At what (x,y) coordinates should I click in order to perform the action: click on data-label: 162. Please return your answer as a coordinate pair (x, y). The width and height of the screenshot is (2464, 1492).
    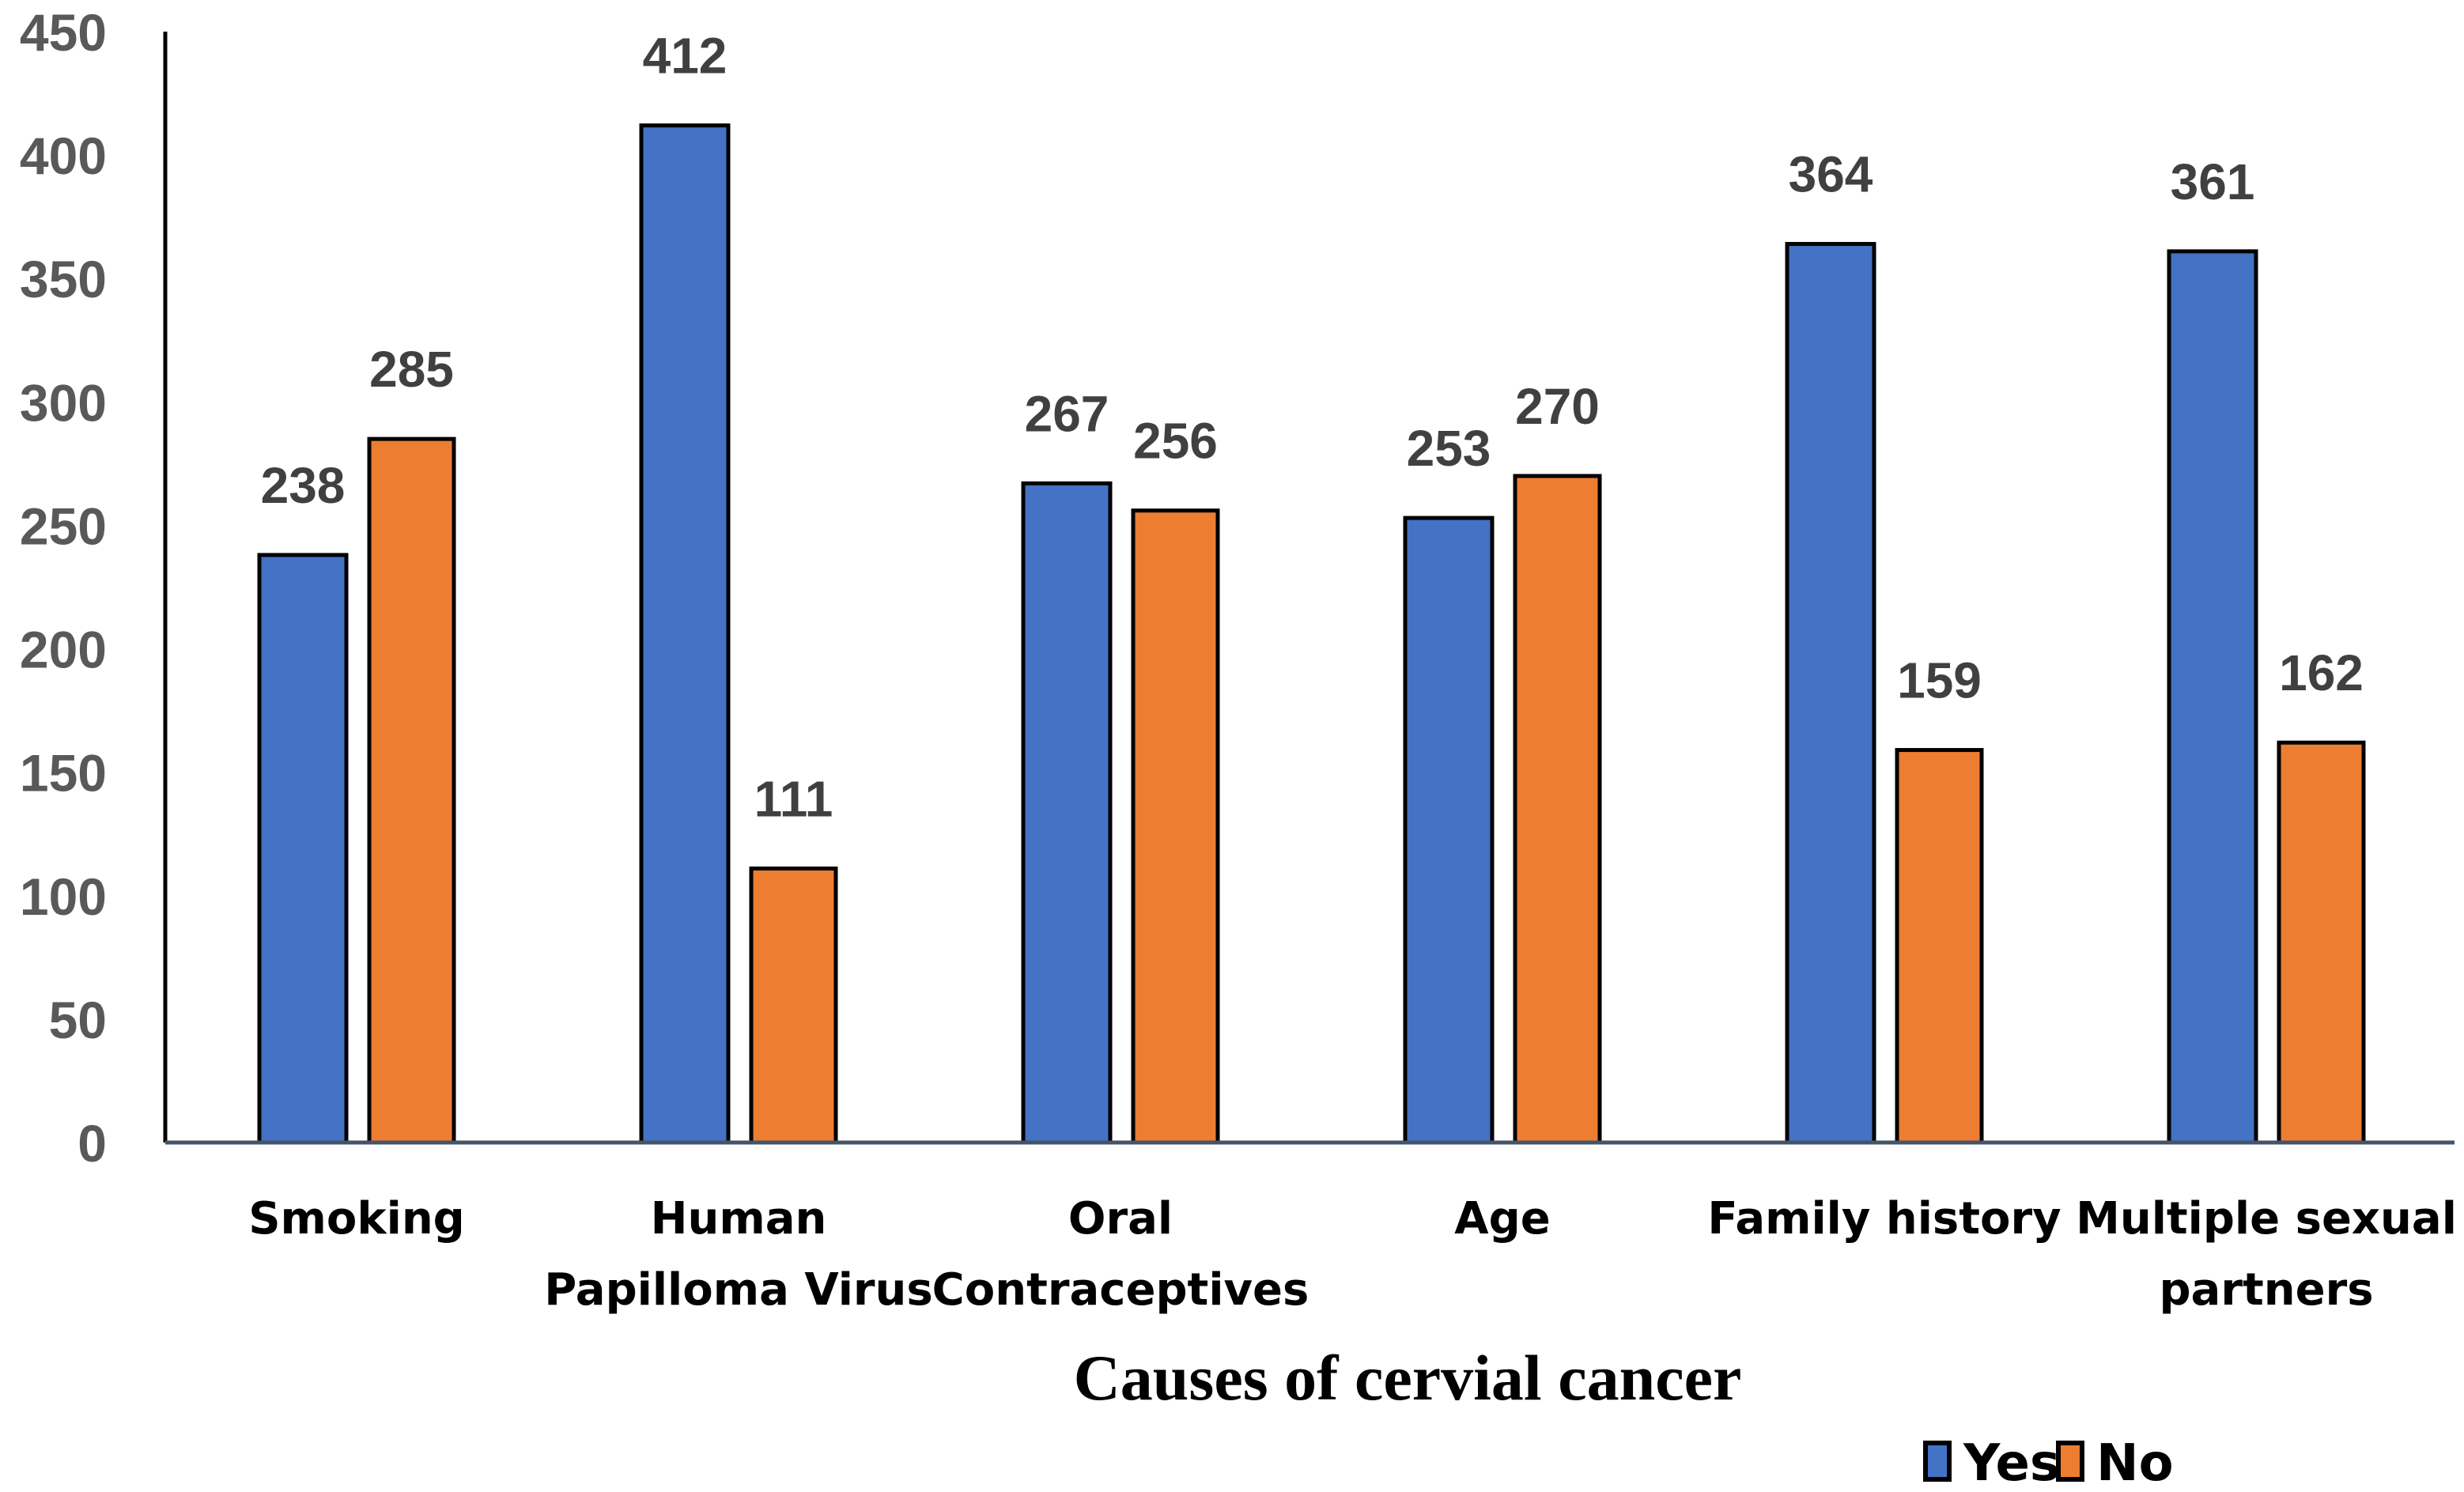
    Looking at the image, I should click on (2321, 672).